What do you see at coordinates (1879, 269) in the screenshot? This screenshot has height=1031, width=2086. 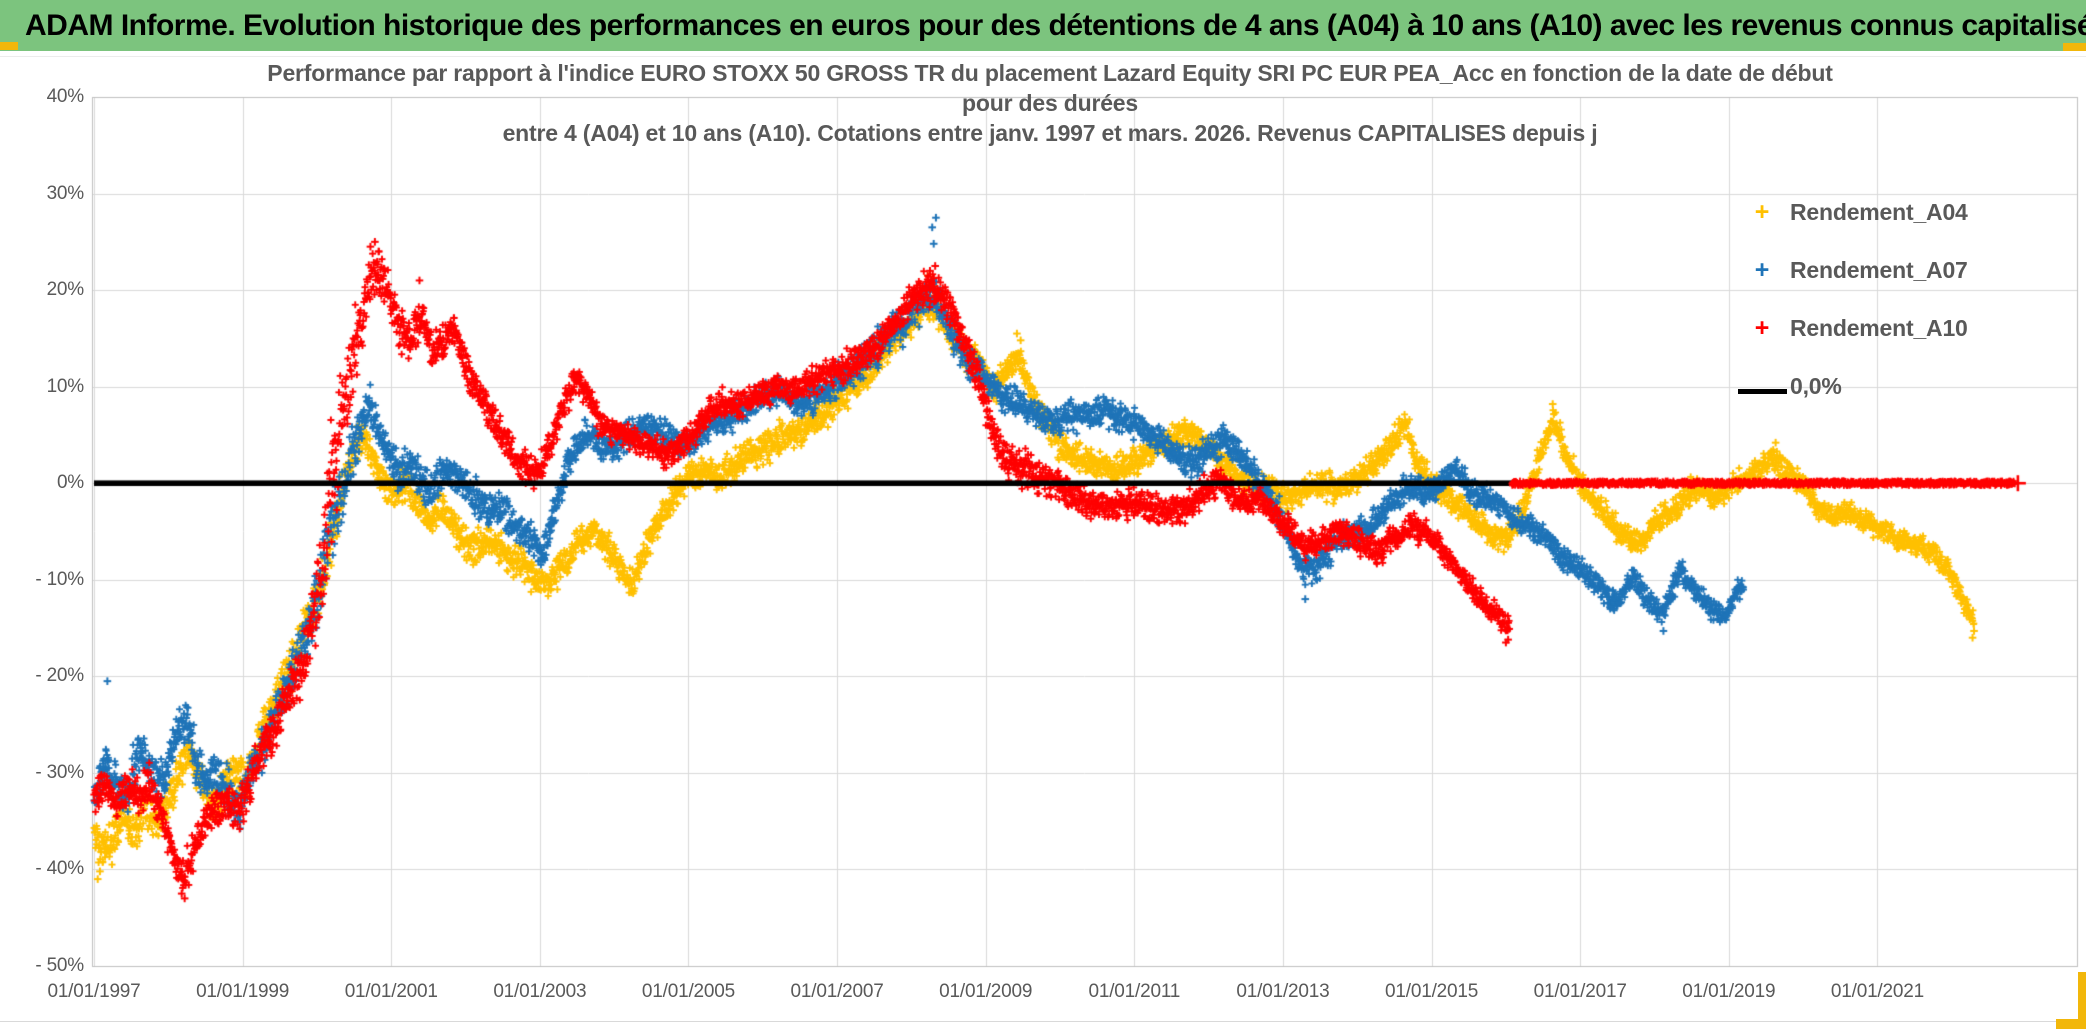 I see `legend-label: Rendement_A07` at bounding box center [1879, 269].